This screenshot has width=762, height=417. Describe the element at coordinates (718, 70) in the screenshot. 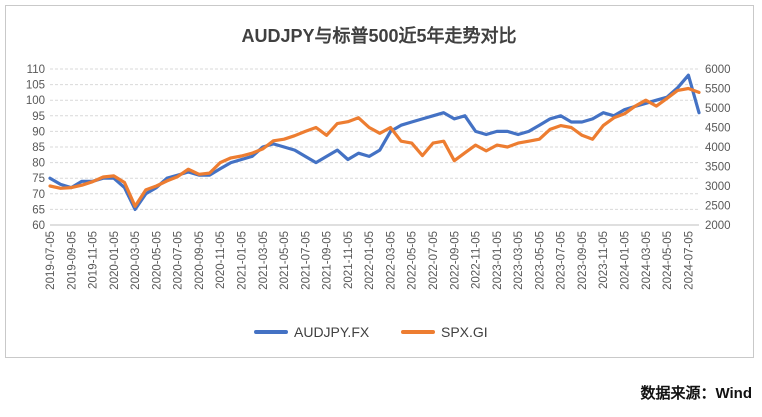

I see `y-right-tick-label: 6000` at that location.